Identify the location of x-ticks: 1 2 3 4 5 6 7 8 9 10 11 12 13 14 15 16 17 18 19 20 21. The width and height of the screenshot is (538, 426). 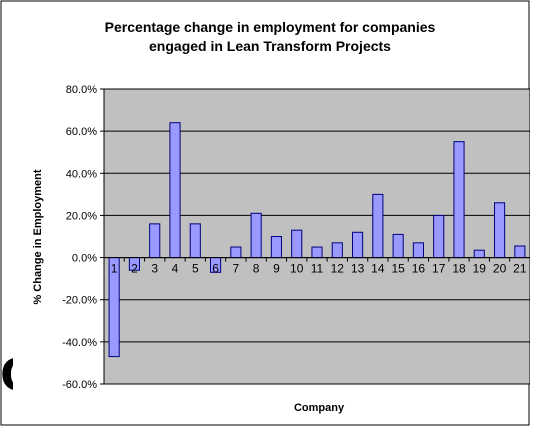
(315, 266).